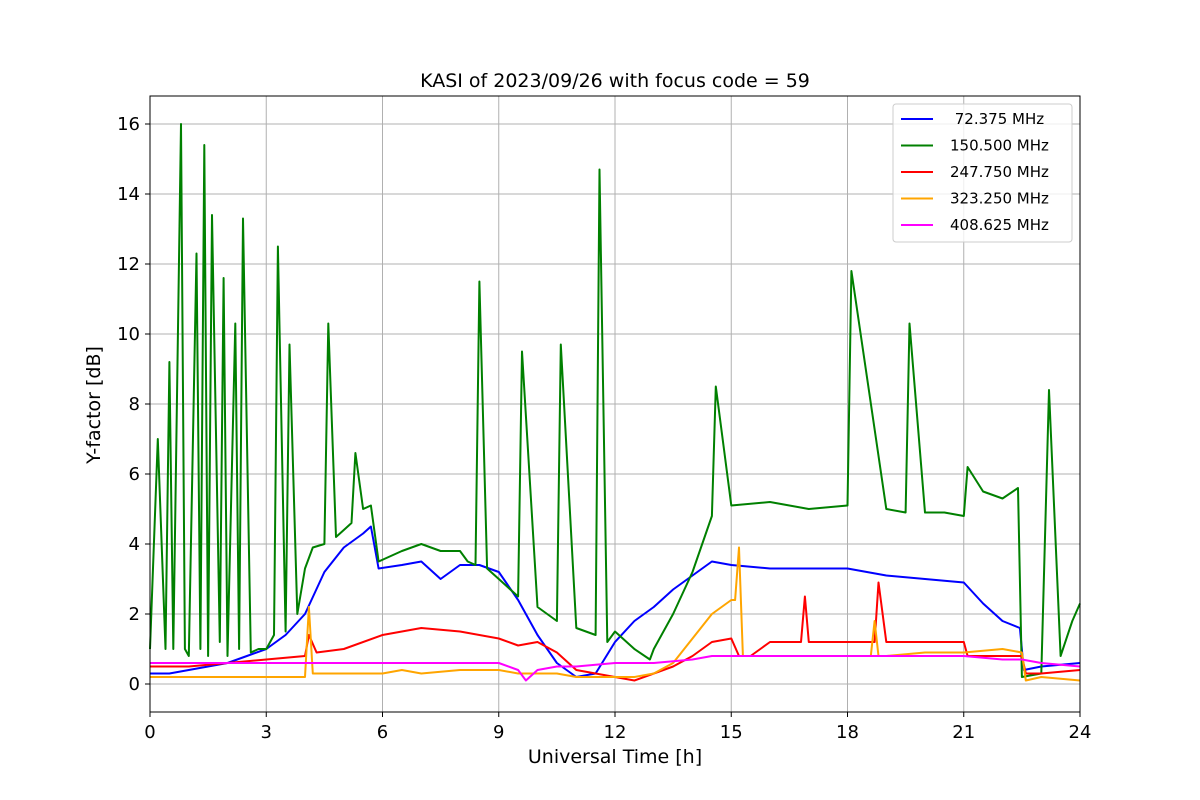 Image resolution: width=1200 pixels, height=800 pixels. Describe the element at coordinates (498, 732) in the screenshot. I see `x-tick-label: 9` at that location.